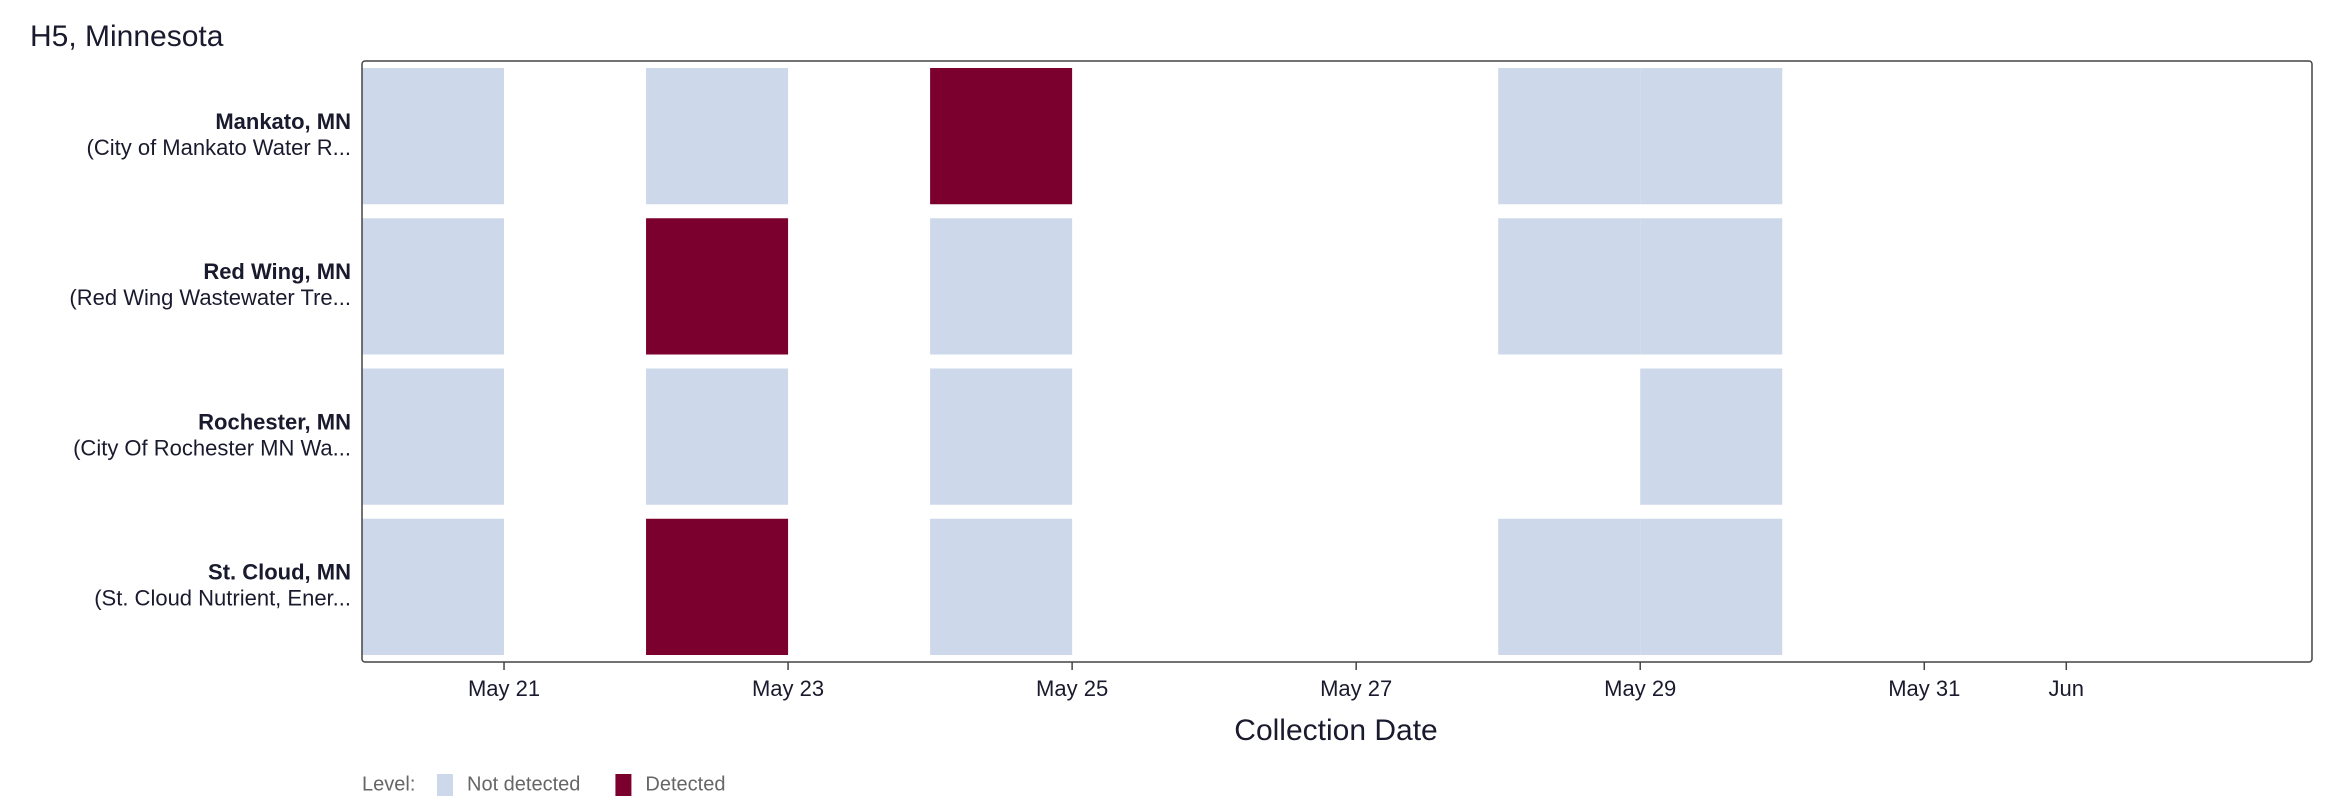 The image size is (2342, 810). I want to click on x-tick-label: Jun, so click(2066, 688).